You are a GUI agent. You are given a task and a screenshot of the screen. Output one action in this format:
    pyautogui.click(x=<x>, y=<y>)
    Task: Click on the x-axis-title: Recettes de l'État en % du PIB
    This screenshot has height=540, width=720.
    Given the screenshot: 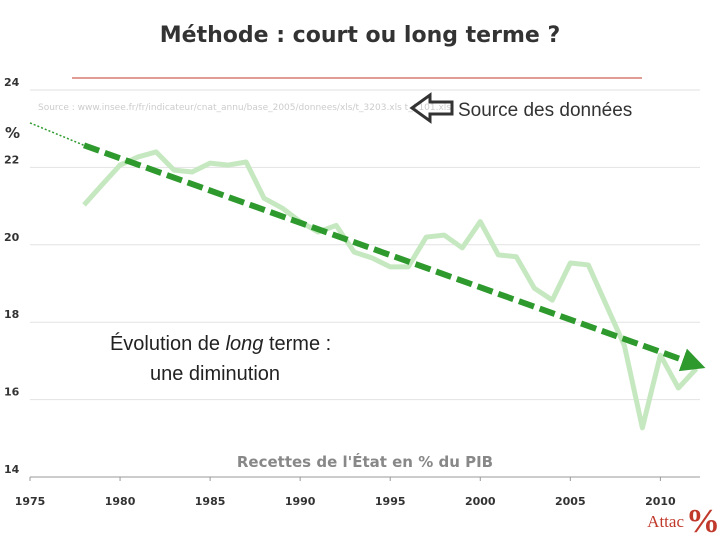 What is the action you would take?
    pyautogui.click(x=365, y=461)
    